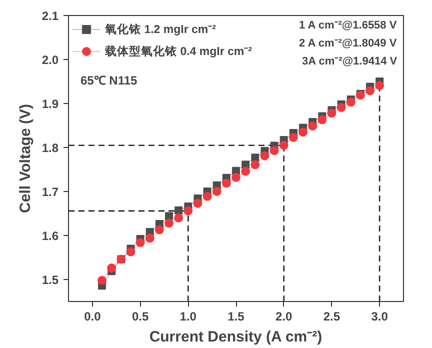 Image resolution: width=432 pixels, height=348 pixels. I want to click on x-axis-title: Current Density (A cm⁻²), so click(235, 337).